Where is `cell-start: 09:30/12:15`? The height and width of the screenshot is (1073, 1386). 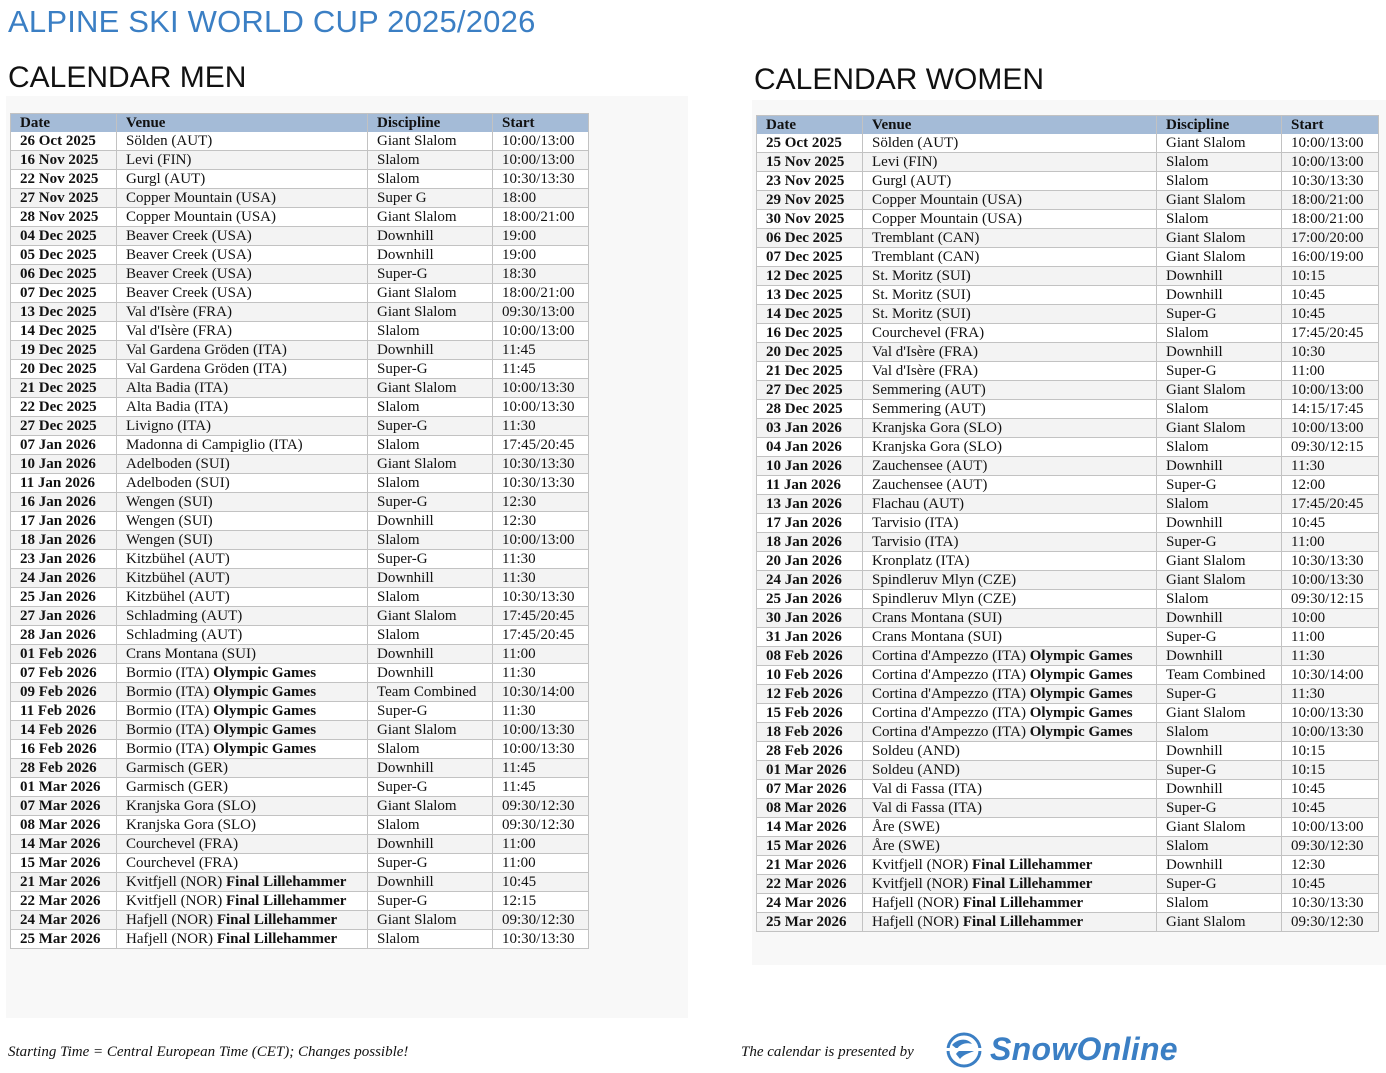 cell-start: 09:30/12:15 is located at coordinates (1330, 599).